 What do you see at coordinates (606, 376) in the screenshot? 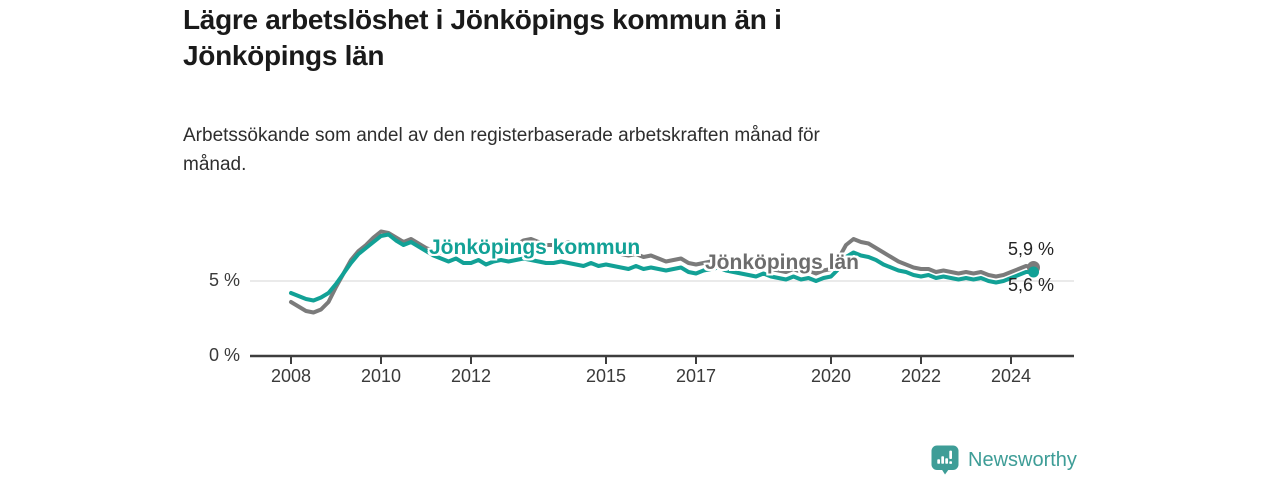
I see `x-axis-tick-label: 2015` at bounding box center [606, 376].